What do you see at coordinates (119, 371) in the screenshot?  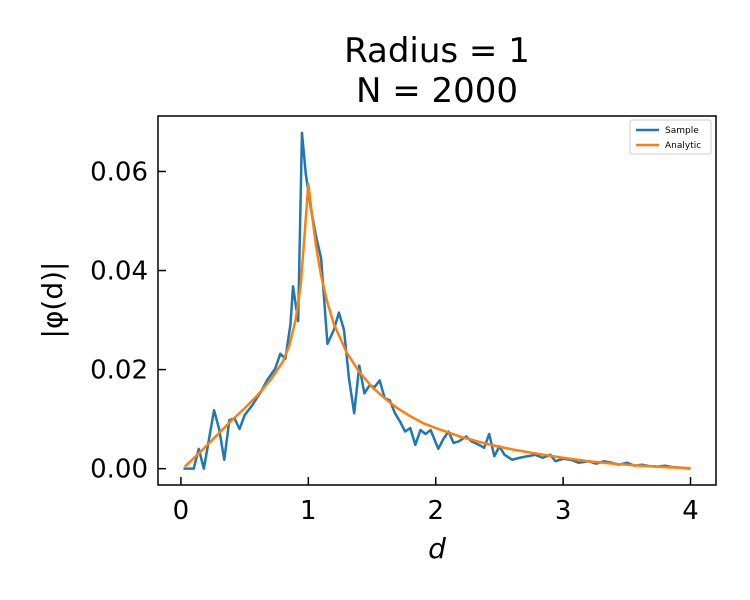 I see `y-tick-label: 0.02` at bounding box center [119, 371].